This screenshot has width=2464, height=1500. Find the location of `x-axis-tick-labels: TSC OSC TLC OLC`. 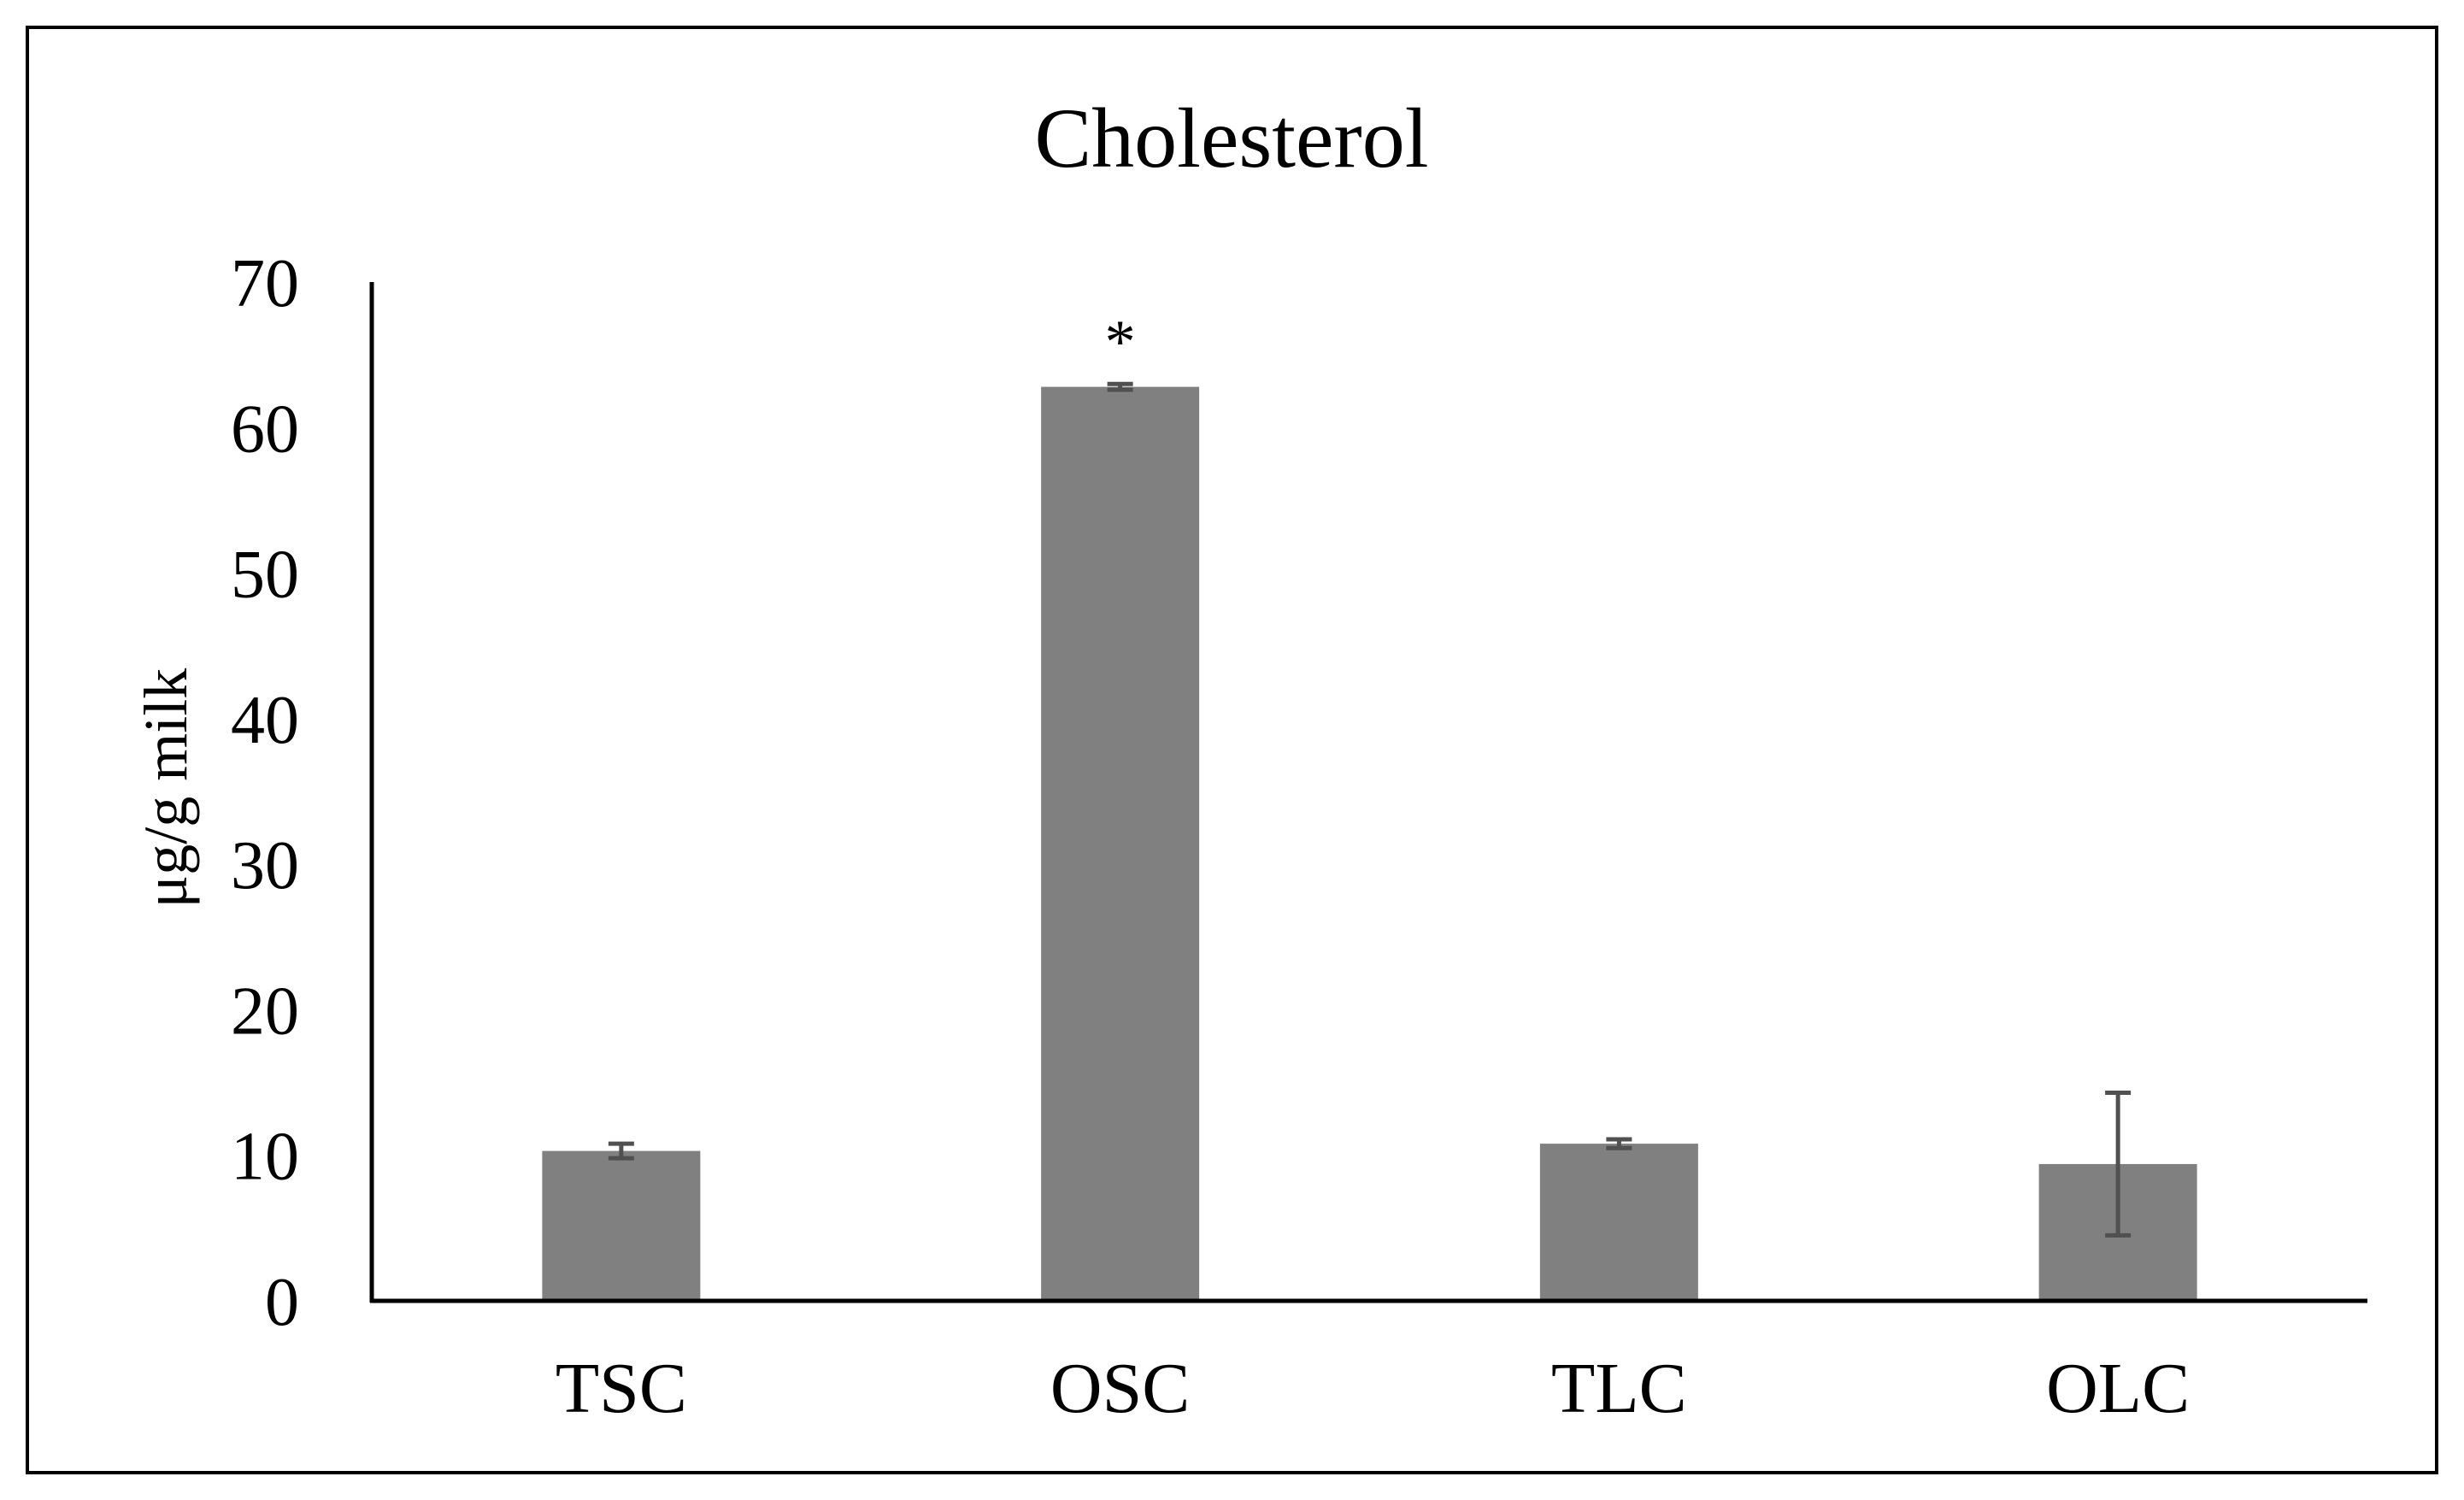

x-axis-tick-labels: TSC OSC TLC OLC is located at coordinates (1373, 1388).